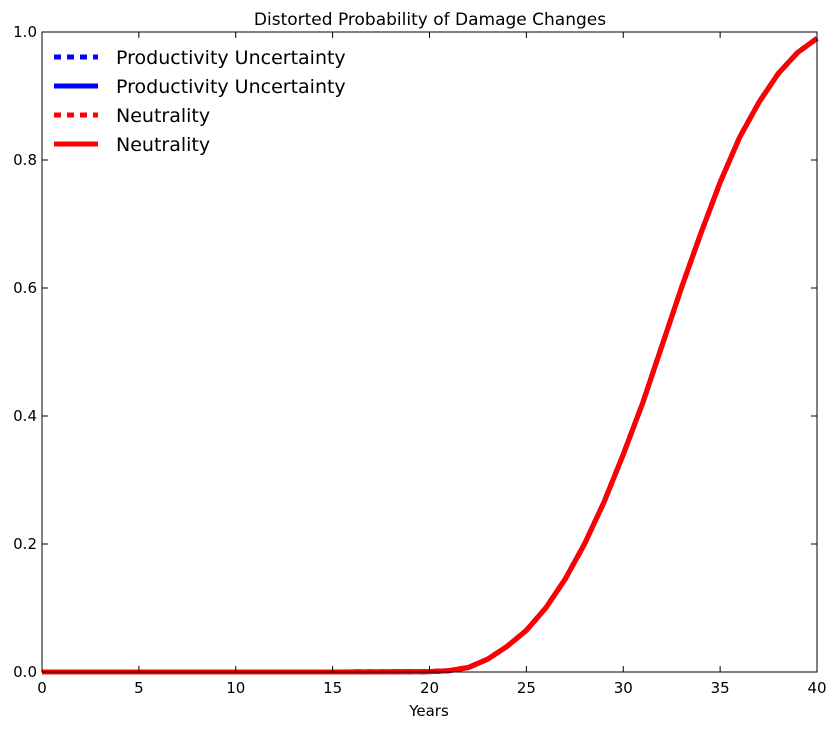 The width and height of the screenshot is (837, 734). Describe the element at coordinates (720, 688) in the screenshot. I see `x-tick-label: 35` at that location.